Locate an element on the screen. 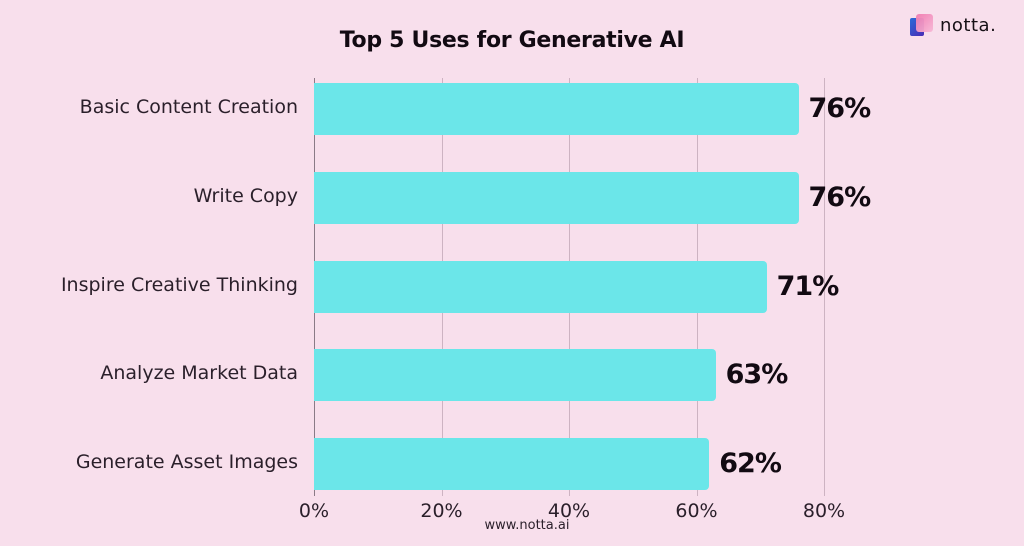  category-label: Inspire Creative Thinking is located at coordinates (179, 285).